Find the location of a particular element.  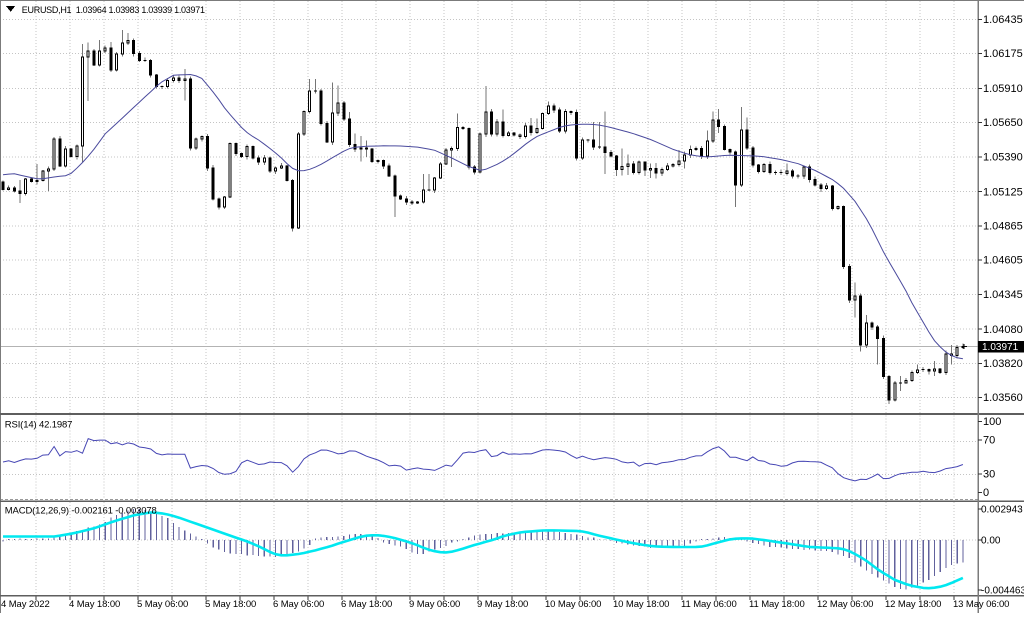

svg-text: 11 May 06:00 is located at coordinates (709, 604).